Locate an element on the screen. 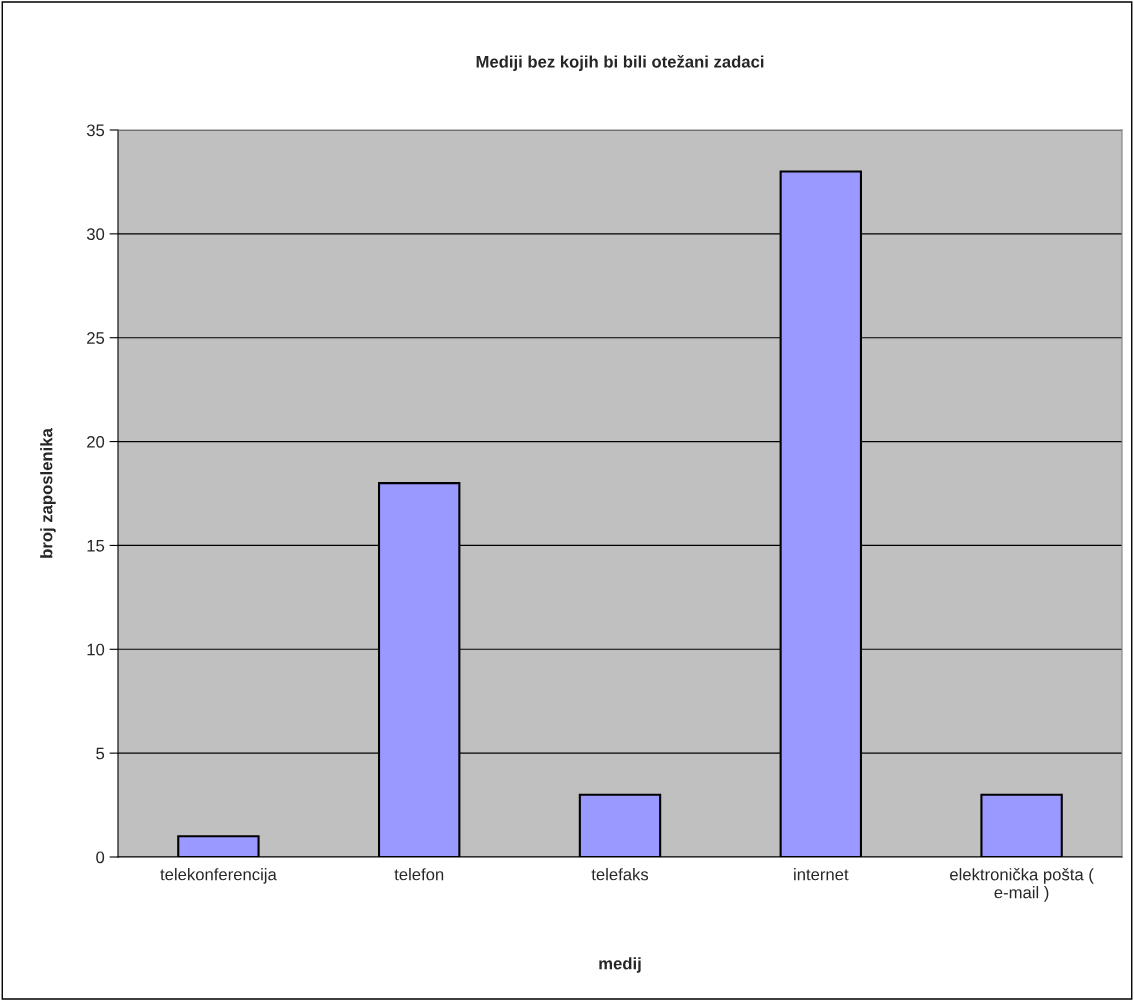  x-axis-title: medij is located at coordinates (620, 965).